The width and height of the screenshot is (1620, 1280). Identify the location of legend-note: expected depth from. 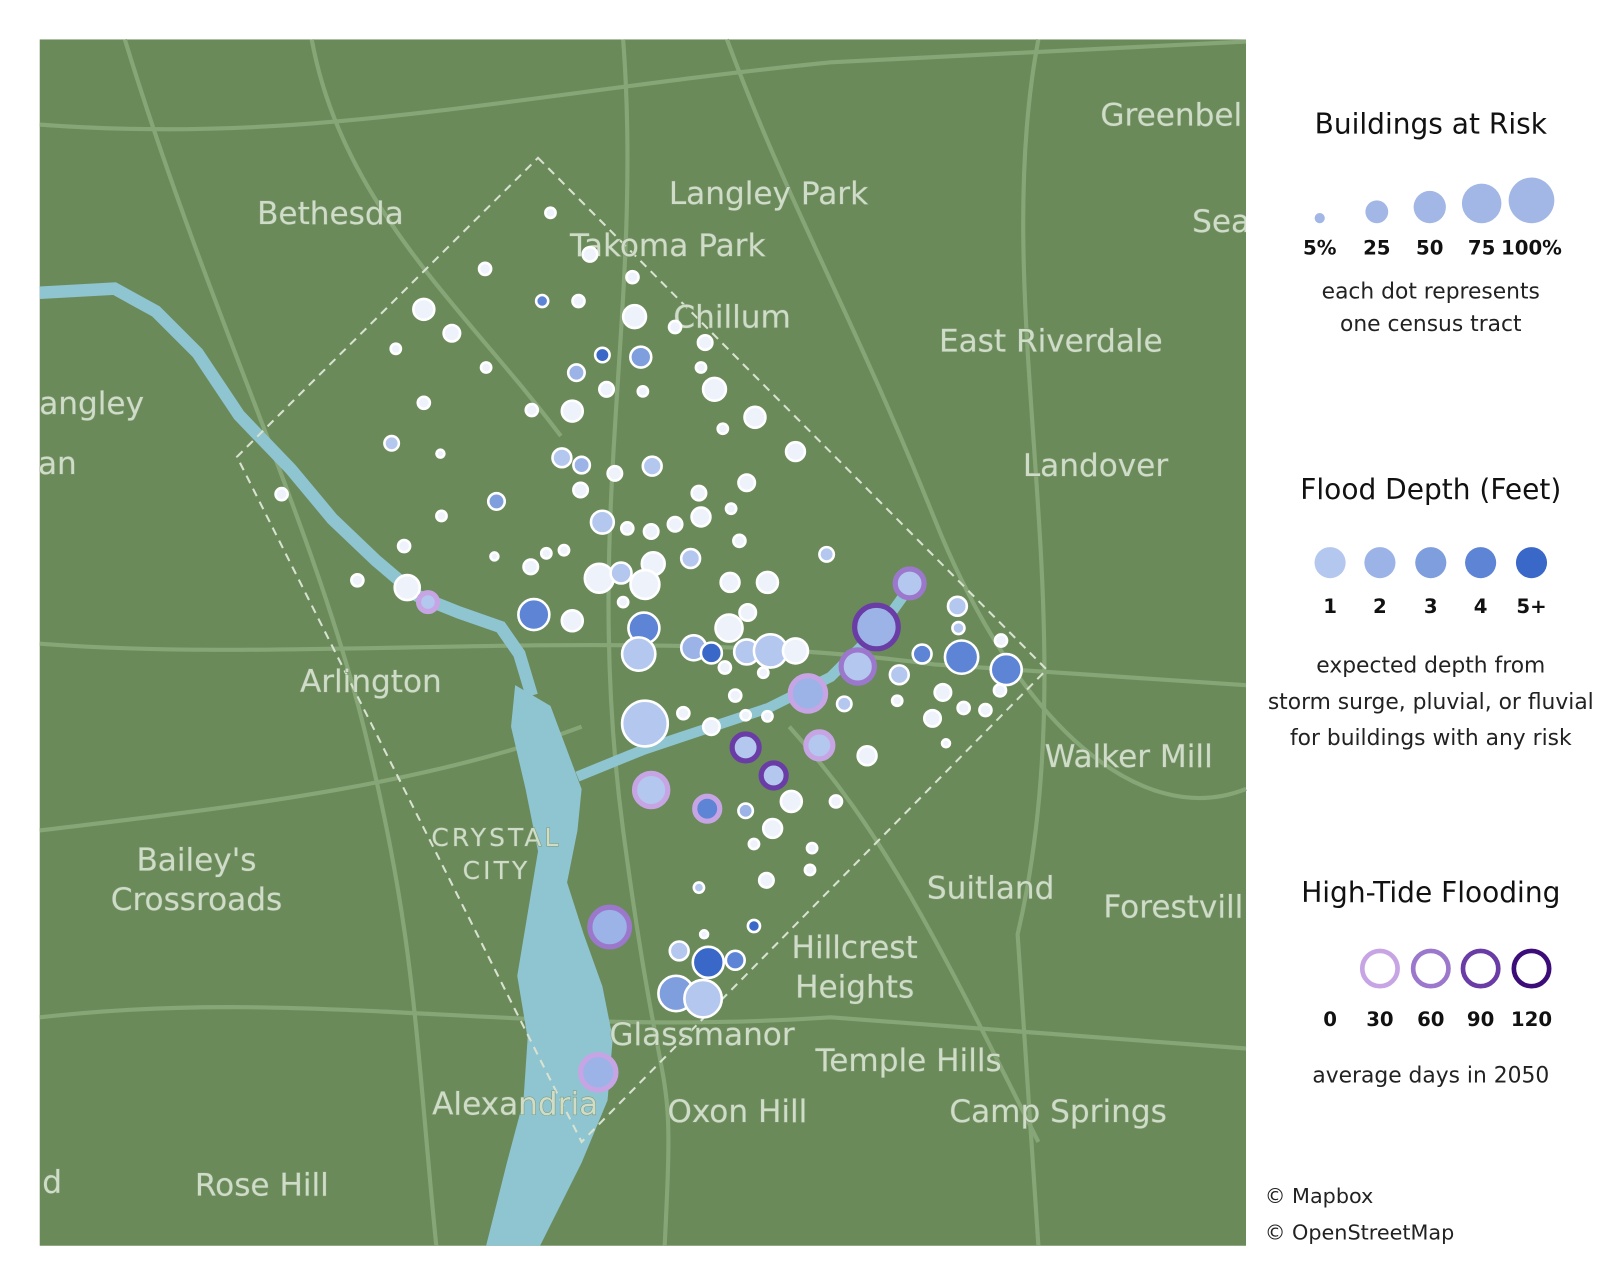
(1430, 665).